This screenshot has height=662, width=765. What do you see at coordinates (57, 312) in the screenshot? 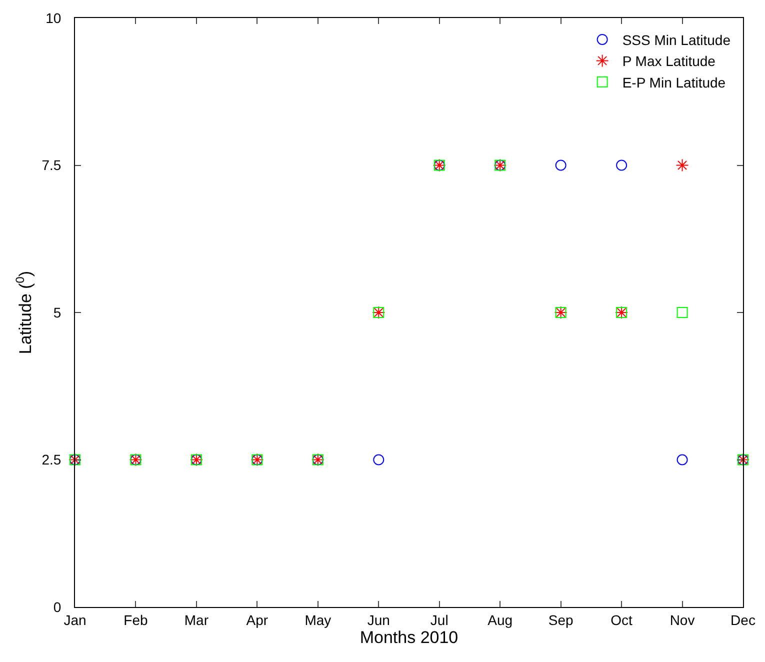
I see `y-tick-label: 5` at bounding box center [57, 312].